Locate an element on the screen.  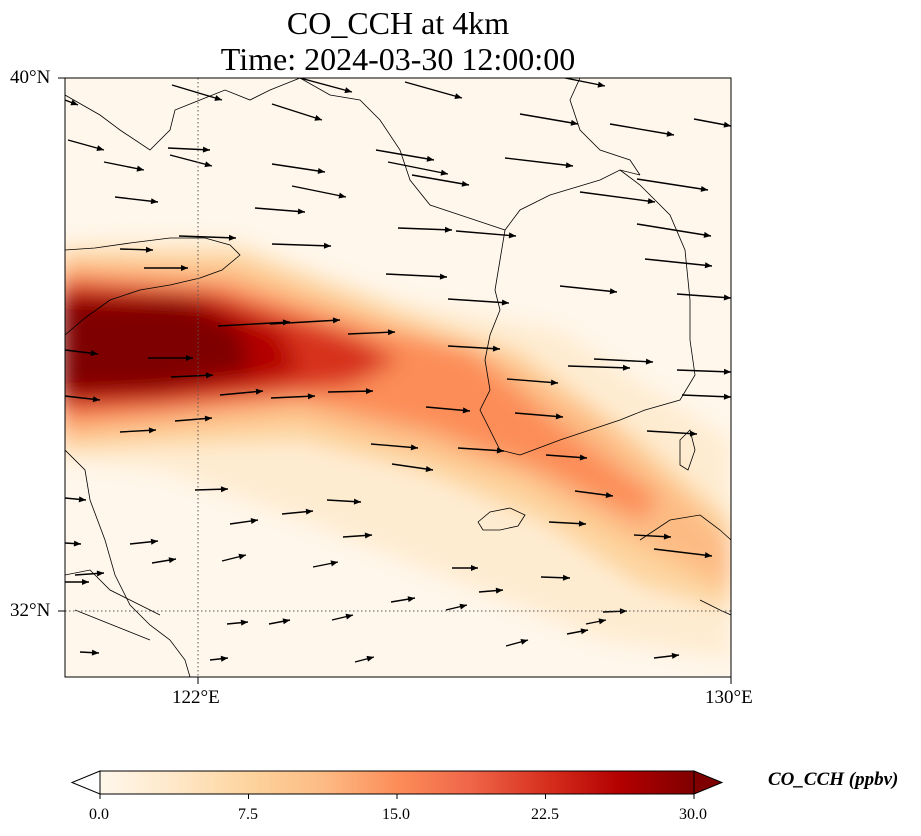
colorbar-tick-label-1: 7.5 is located at coordinates (248, 814).